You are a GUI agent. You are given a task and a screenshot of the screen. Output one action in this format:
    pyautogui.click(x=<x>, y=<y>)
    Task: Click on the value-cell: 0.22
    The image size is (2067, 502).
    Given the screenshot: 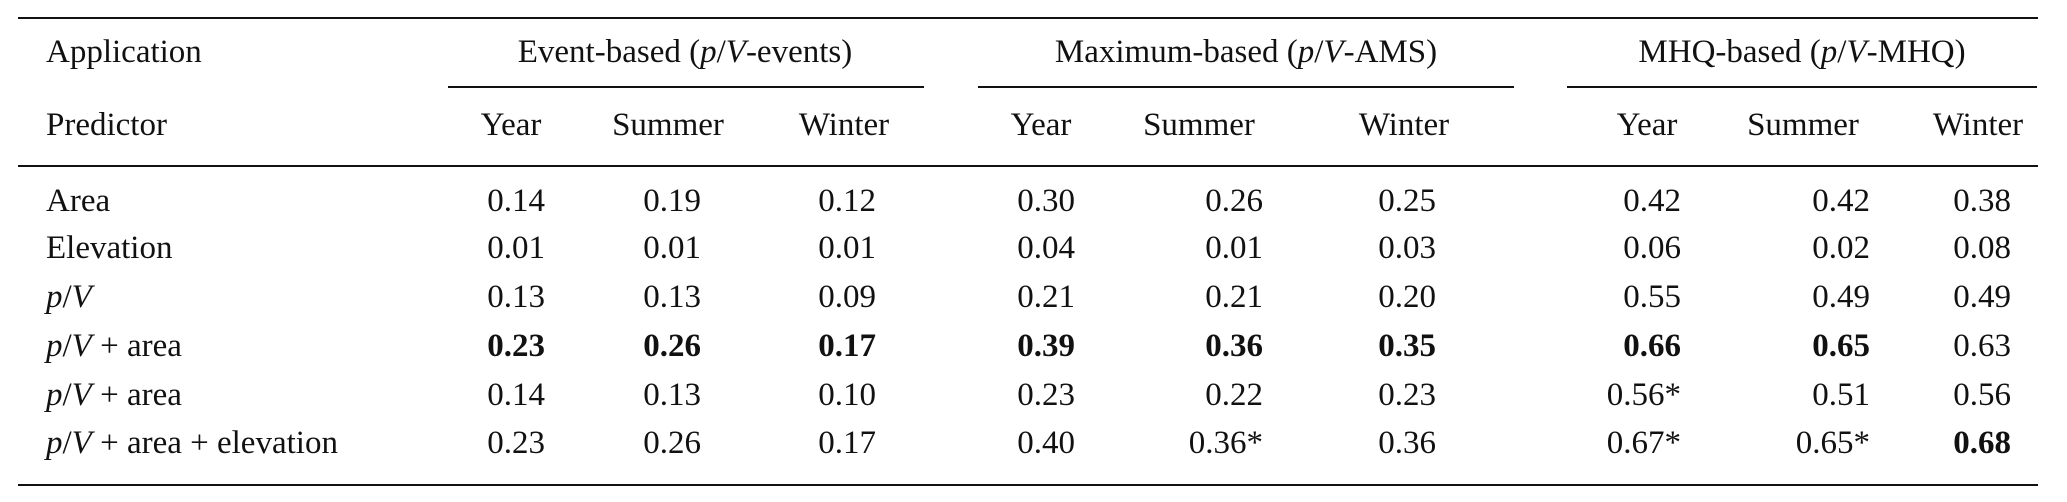 What is the action you would take?
    pyautogui.click(x=1234, y=395)
    